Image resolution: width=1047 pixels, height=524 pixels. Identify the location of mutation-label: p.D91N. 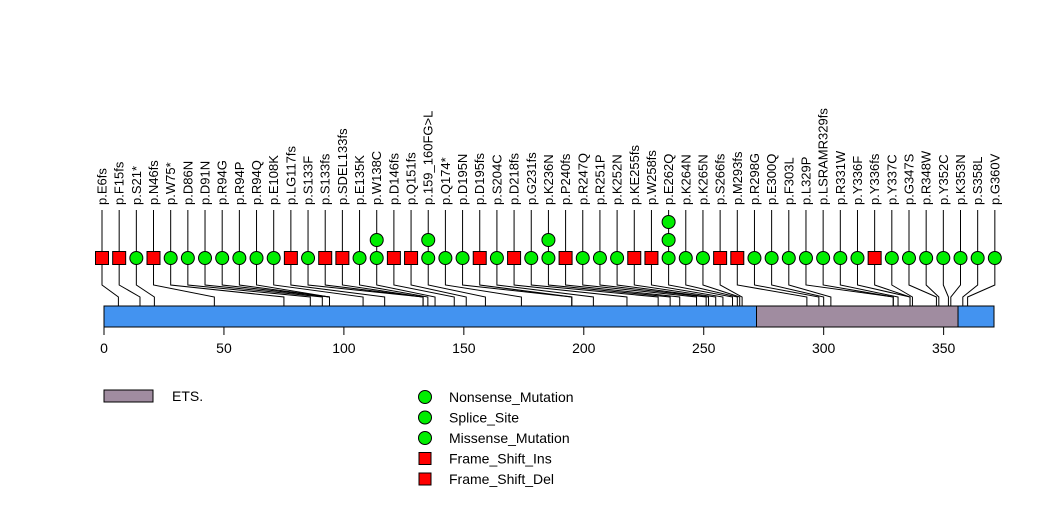
(205, 183).